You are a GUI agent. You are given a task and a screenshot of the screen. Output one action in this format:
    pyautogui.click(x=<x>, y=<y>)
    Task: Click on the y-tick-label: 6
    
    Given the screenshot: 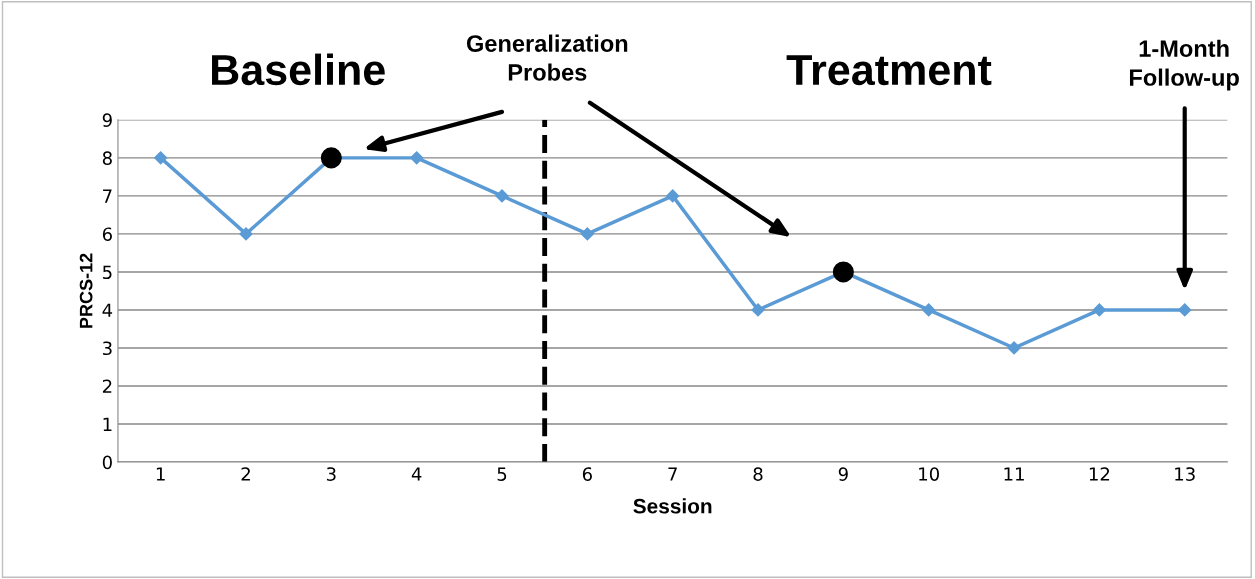 What is the action you would take?
    pyautogui.click(x=107, y=234)
    